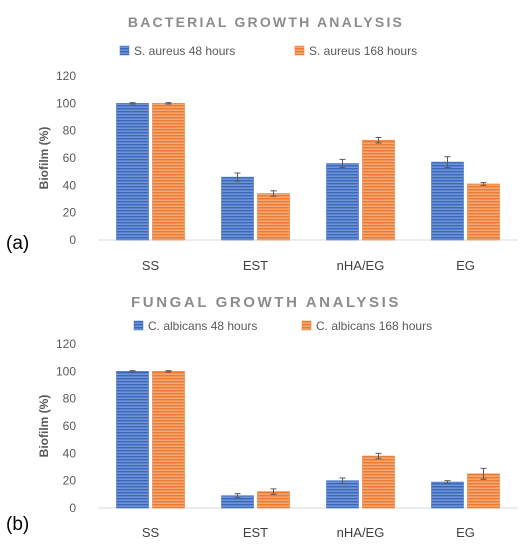  I want to click on panel-label: (a), so click(17, 243).